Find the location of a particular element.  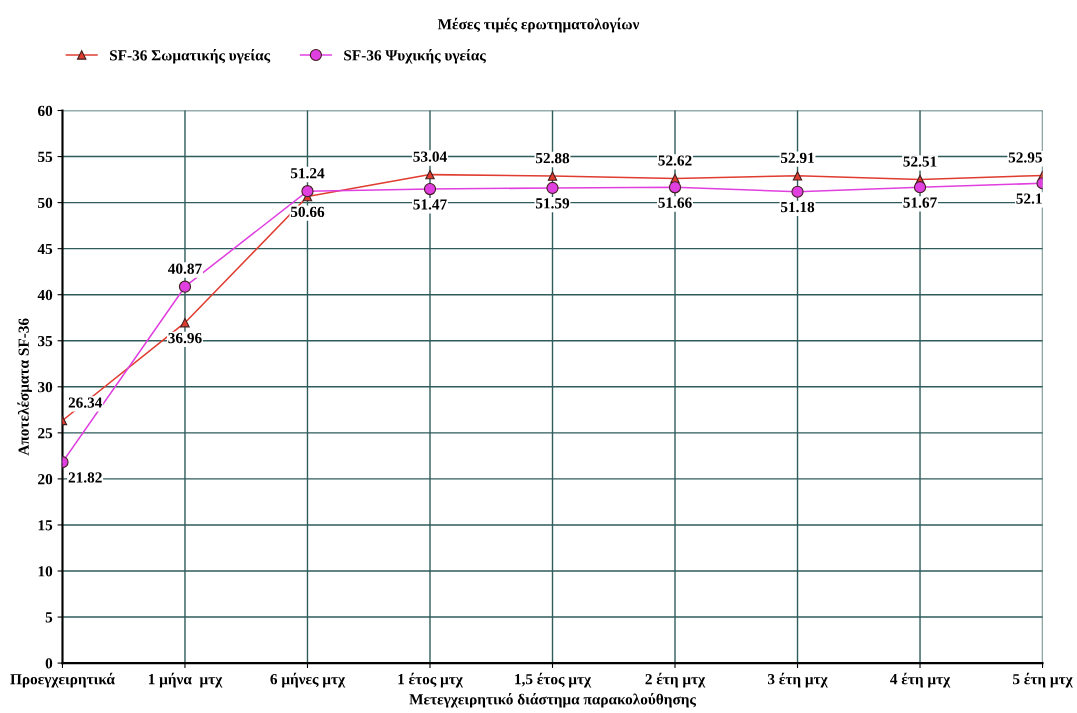

x-tick-label: 6 μήνες μτχ is located at coordinates (308, 680).